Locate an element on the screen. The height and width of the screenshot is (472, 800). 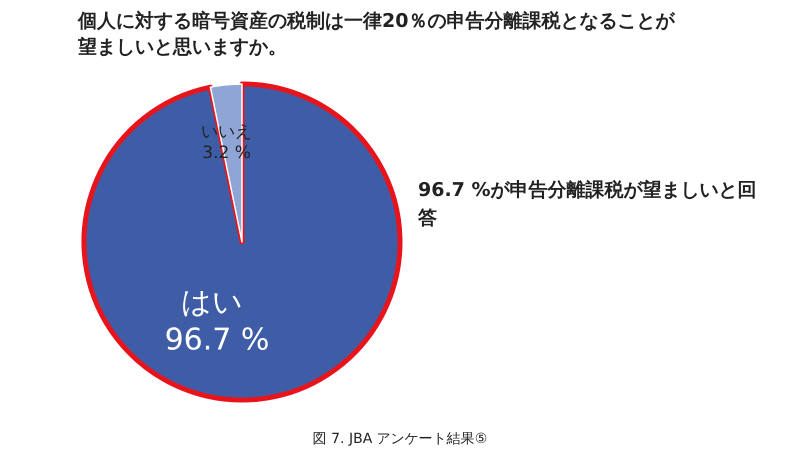
data-label: 96.7 % is located at coordinates (217, 340).